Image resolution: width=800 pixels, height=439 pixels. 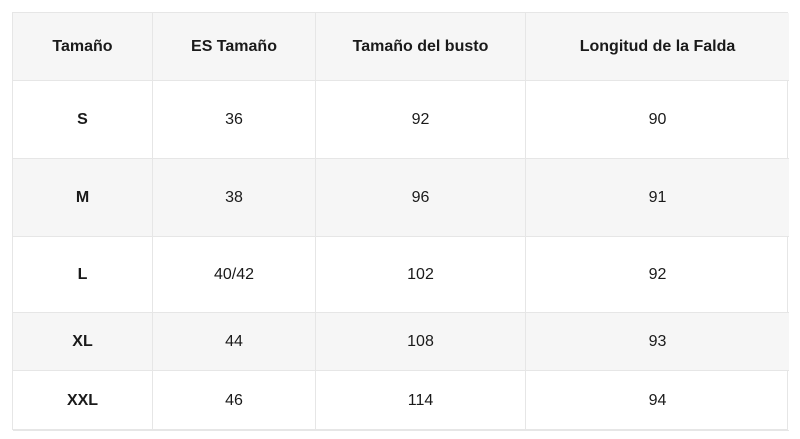 I want to click on table-cell: 40/42, so click(x=234, y=275).